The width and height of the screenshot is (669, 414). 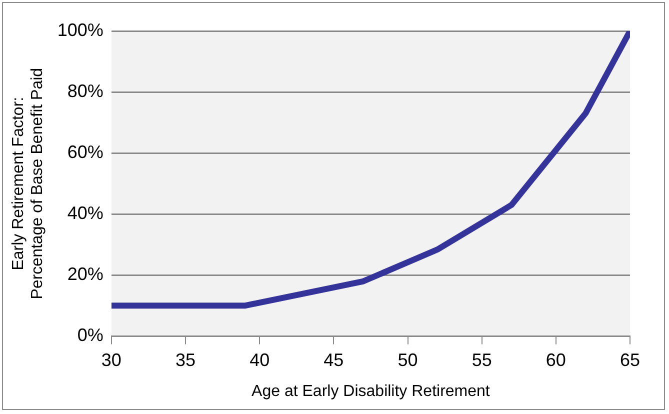 I want to click on x-tick-label: 55, so click(x=482, y=360).